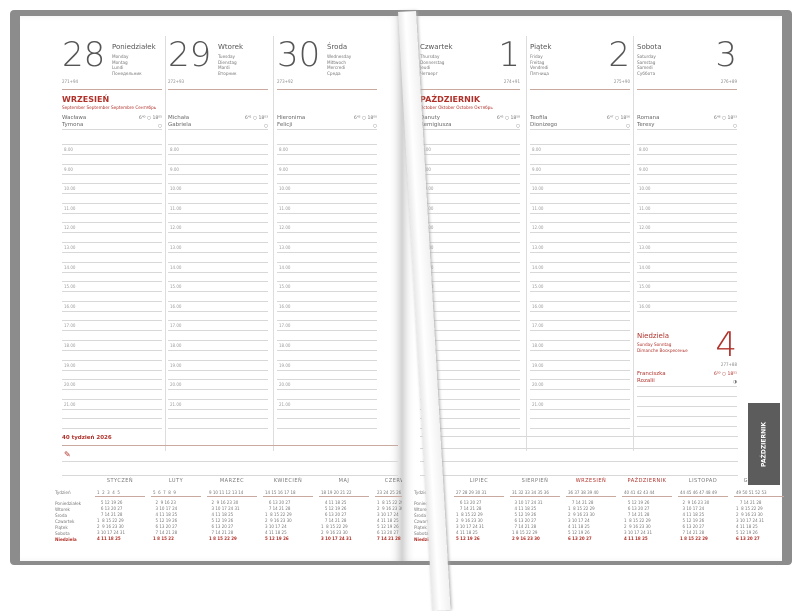 The height and width of the screenshot is (611, 800). I want to click on weekday-label: Piątek, so click(420, 527).